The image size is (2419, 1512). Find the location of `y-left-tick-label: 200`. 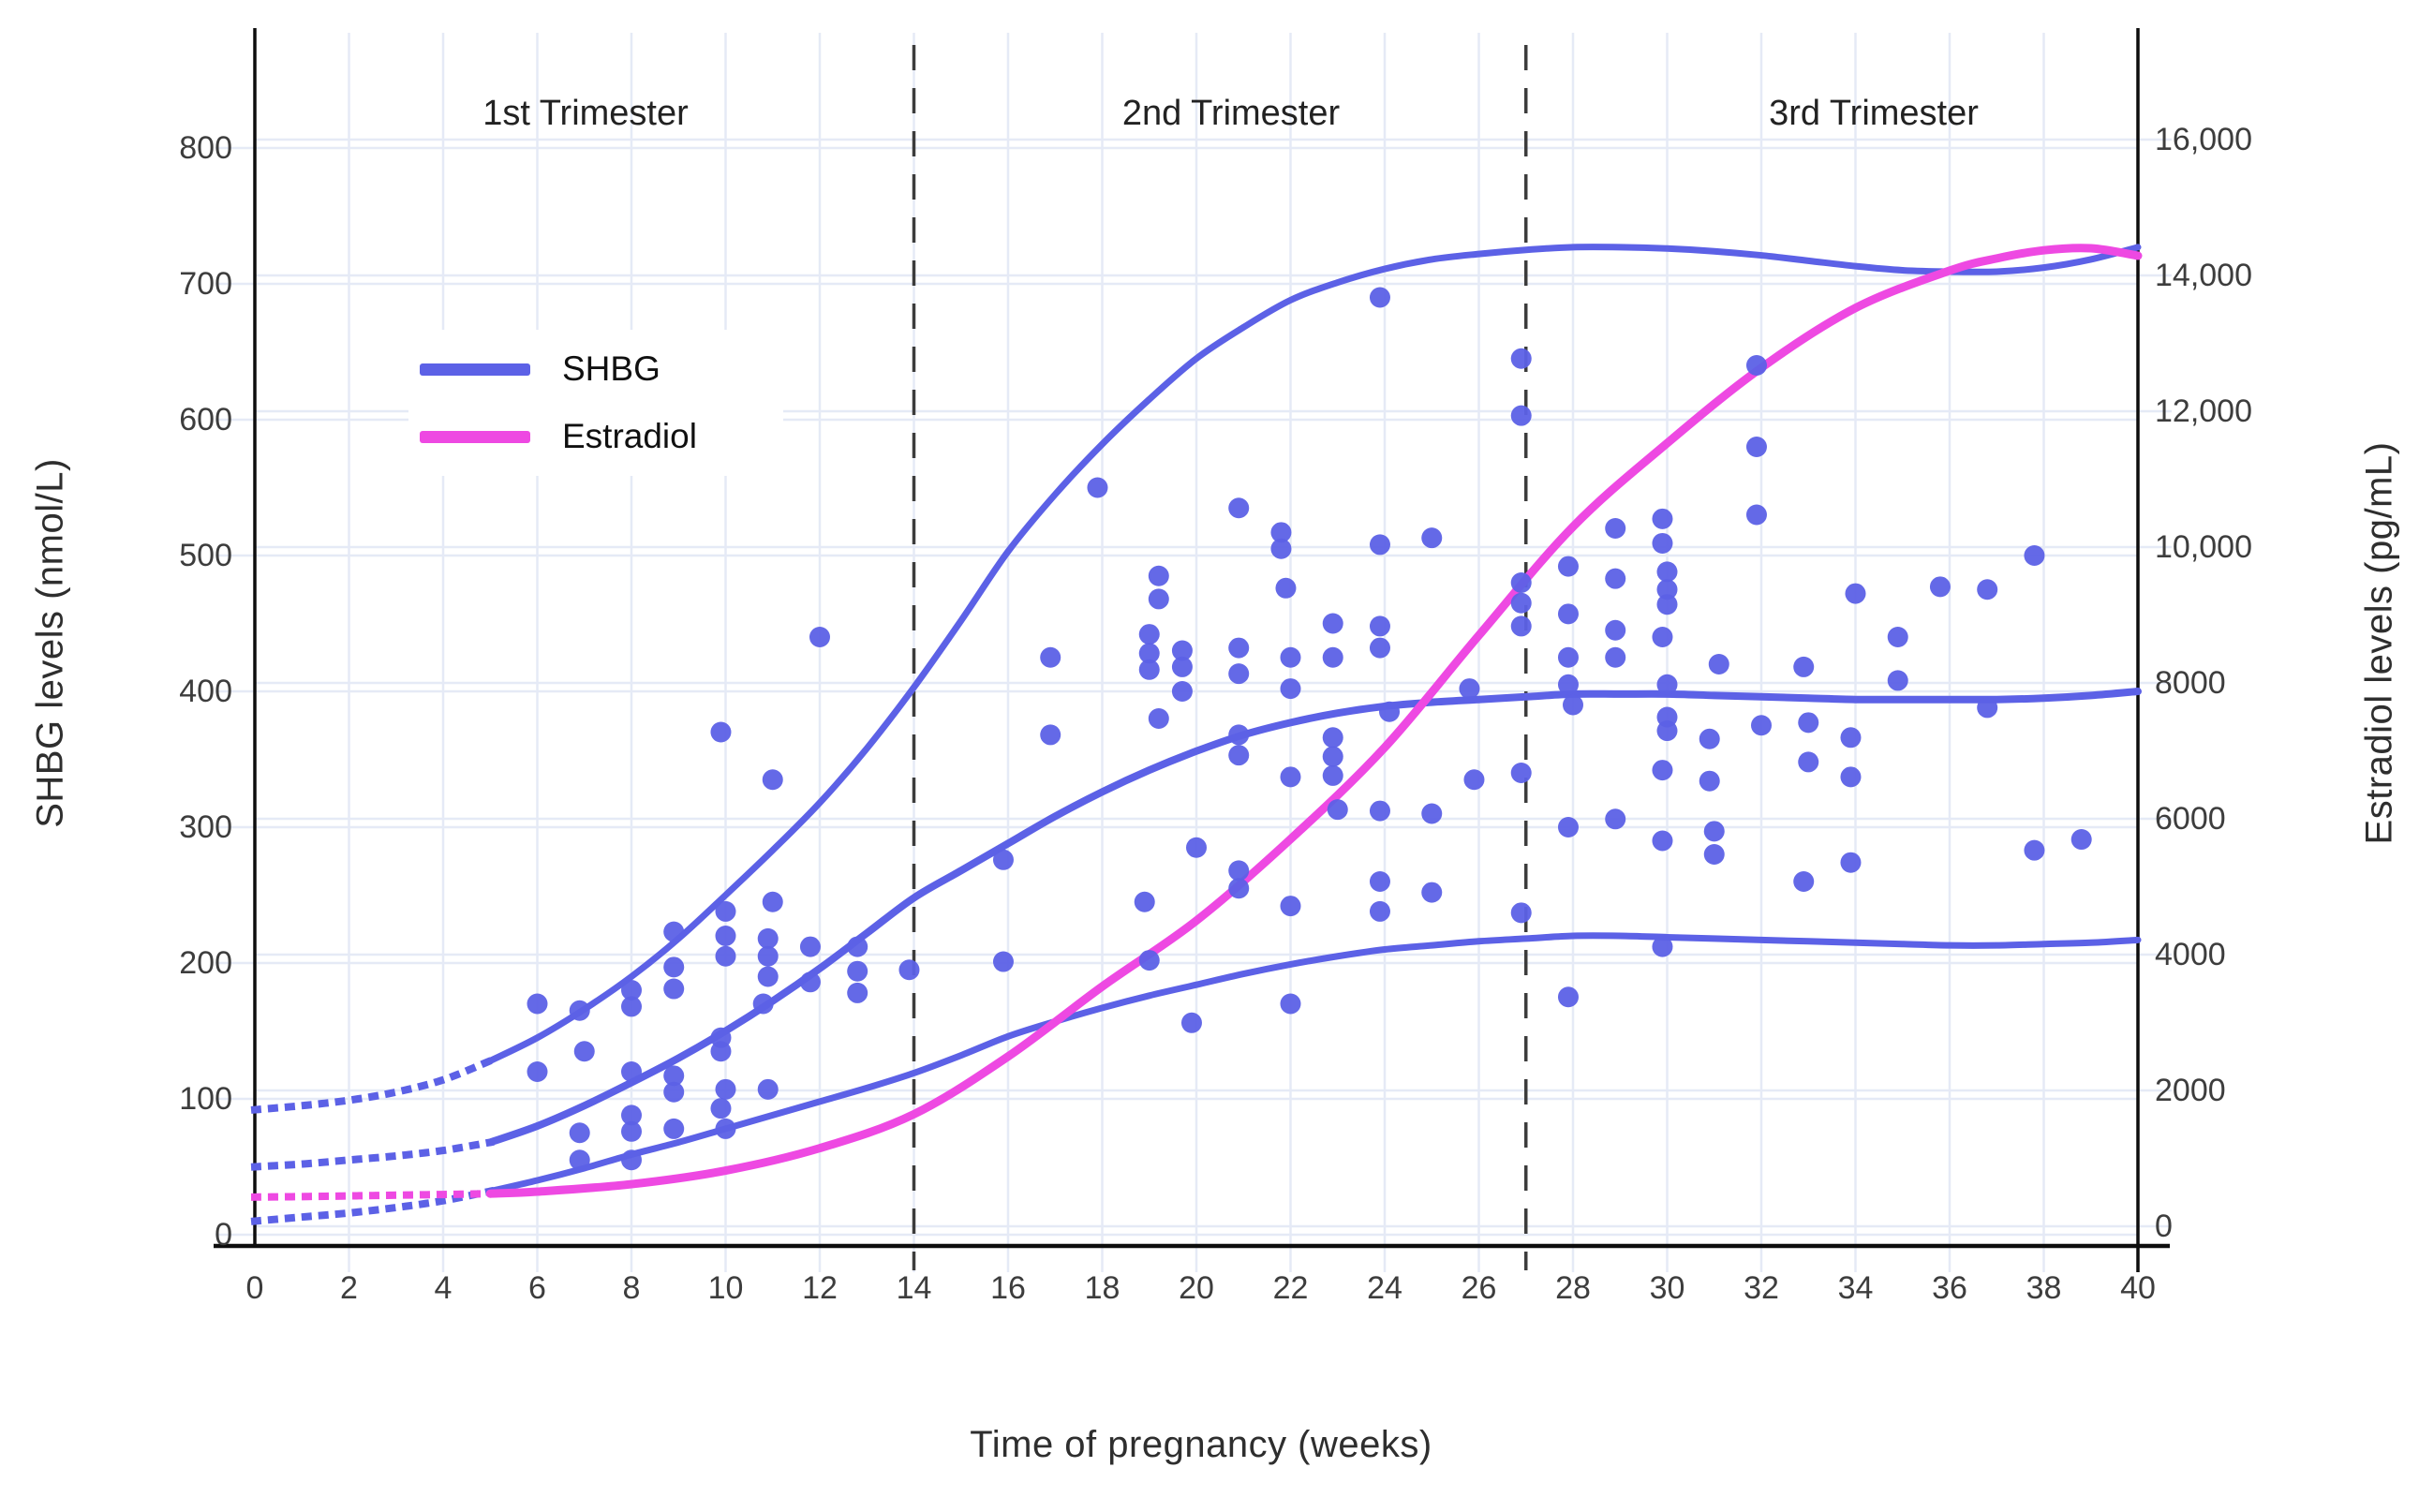

y-left-tick-label: 200 is located at coordinates (205, 963).